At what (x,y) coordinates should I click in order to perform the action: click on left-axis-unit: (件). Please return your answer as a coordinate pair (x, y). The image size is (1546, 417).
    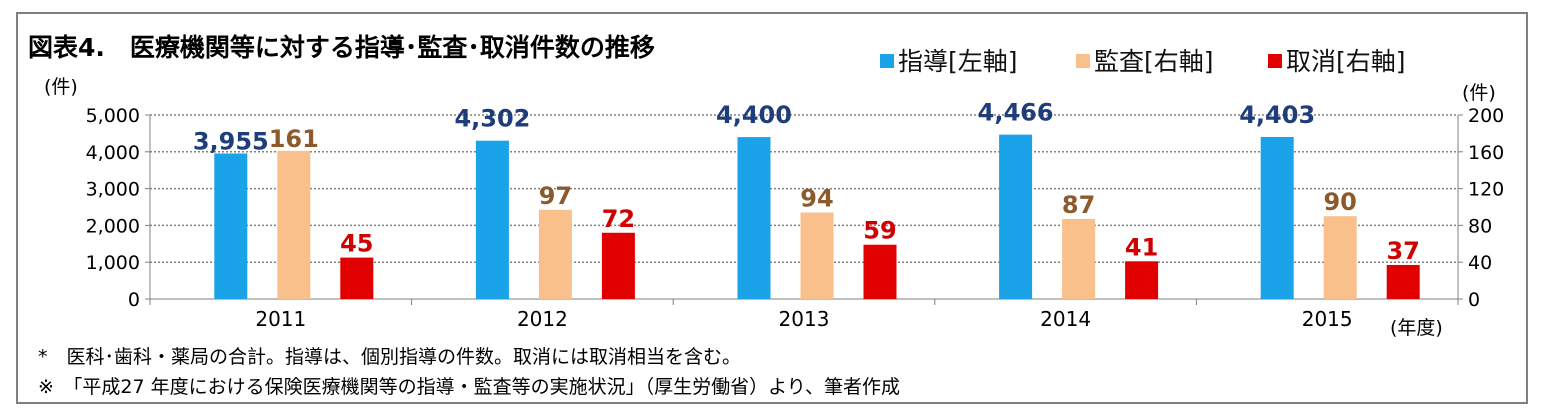
    Looking at the image, I should click on (61, 87).